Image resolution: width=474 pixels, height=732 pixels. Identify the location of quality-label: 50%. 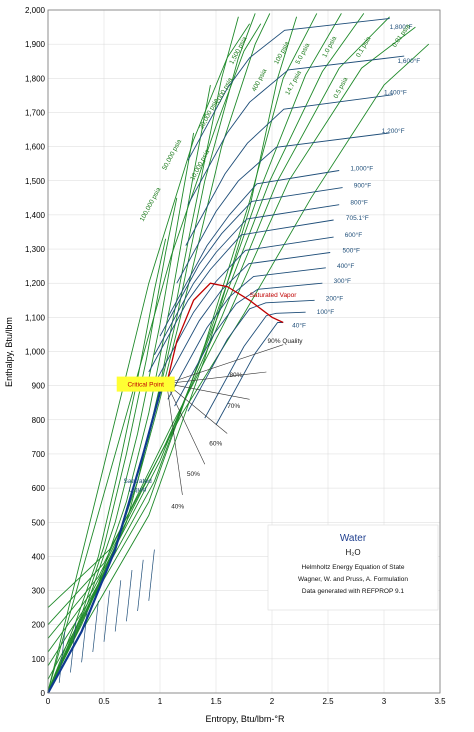
(193, 474).